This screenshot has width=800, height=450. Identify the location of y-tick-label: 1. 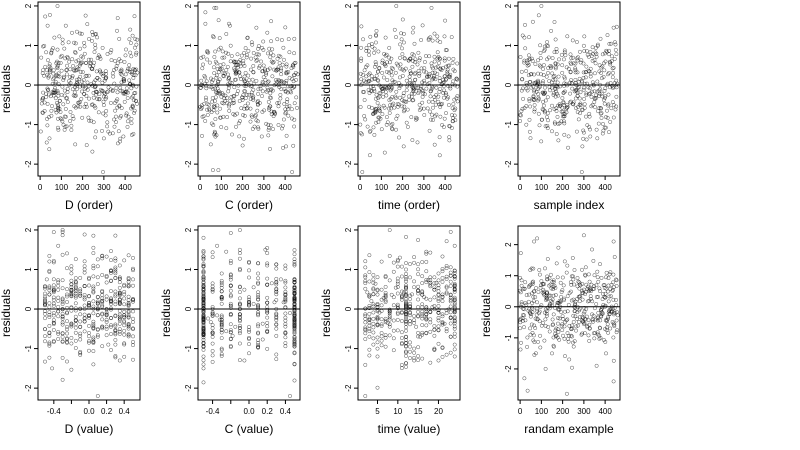
(508, 45).